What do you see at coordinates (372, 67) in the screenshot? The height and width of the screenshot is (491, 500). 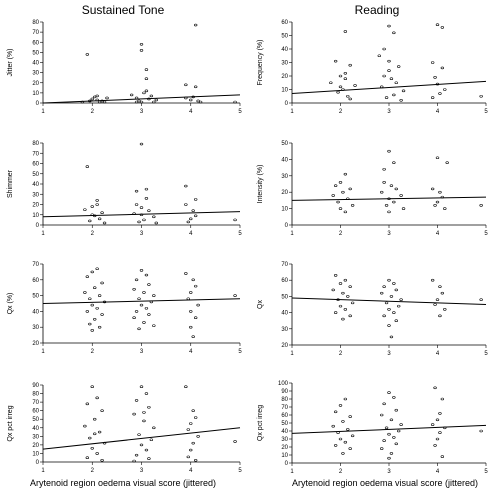 I see `panel-frequency: 0 10 20 30 40 50 60 1 2 3 4 5 Frequency (%)` at bounding box center [372, 67].